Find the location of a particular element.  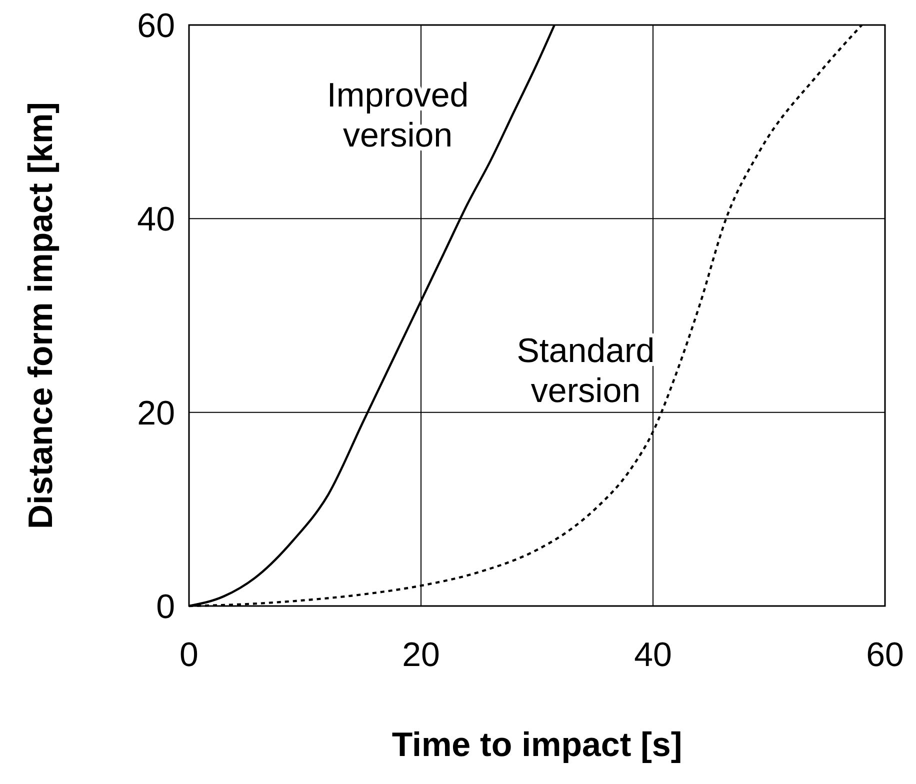

y-tick-label: 40 is located at coordinates (156, 219).